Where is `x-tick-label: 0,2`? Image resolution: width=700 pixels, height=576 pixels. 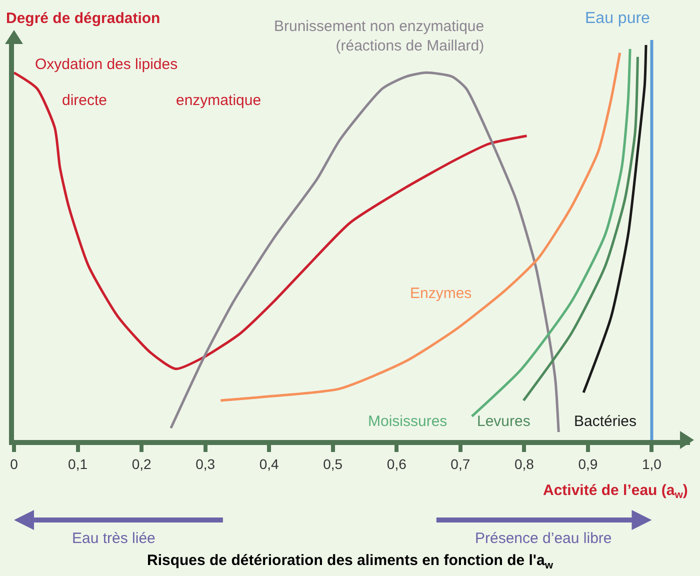
x-tick-label: 0,2 is located at coordinates (142, 464).